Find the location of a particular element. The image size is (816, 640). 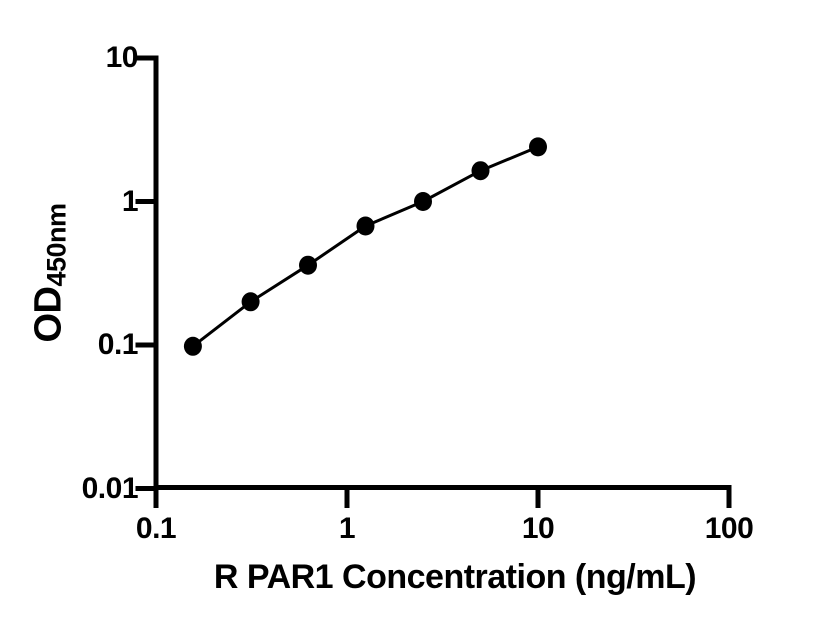

y-tick-label-2: 0.1 is located at coordinates (118, 344).